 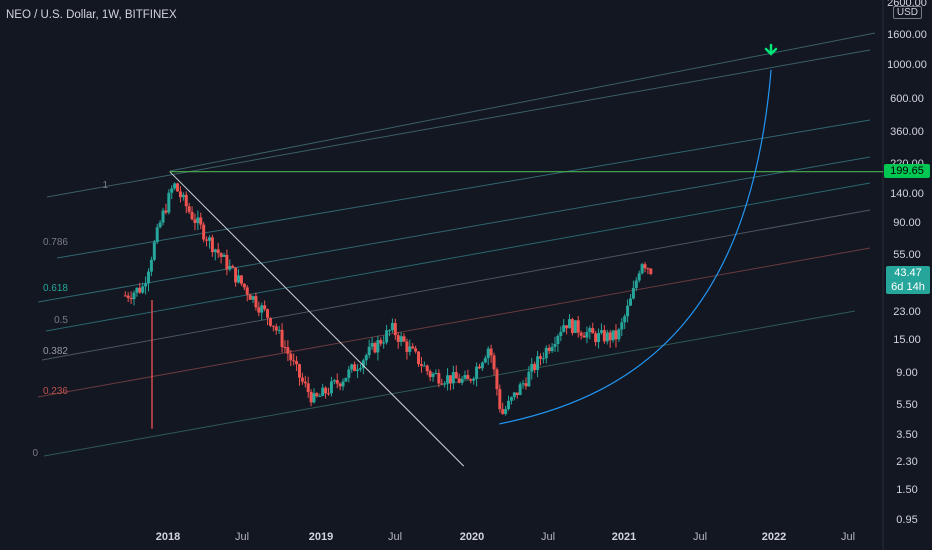 What do you see at coordinates (907, 193) in the screenshot?
I see `price-axis-label: 140.00` at bounding box center [907, 193].